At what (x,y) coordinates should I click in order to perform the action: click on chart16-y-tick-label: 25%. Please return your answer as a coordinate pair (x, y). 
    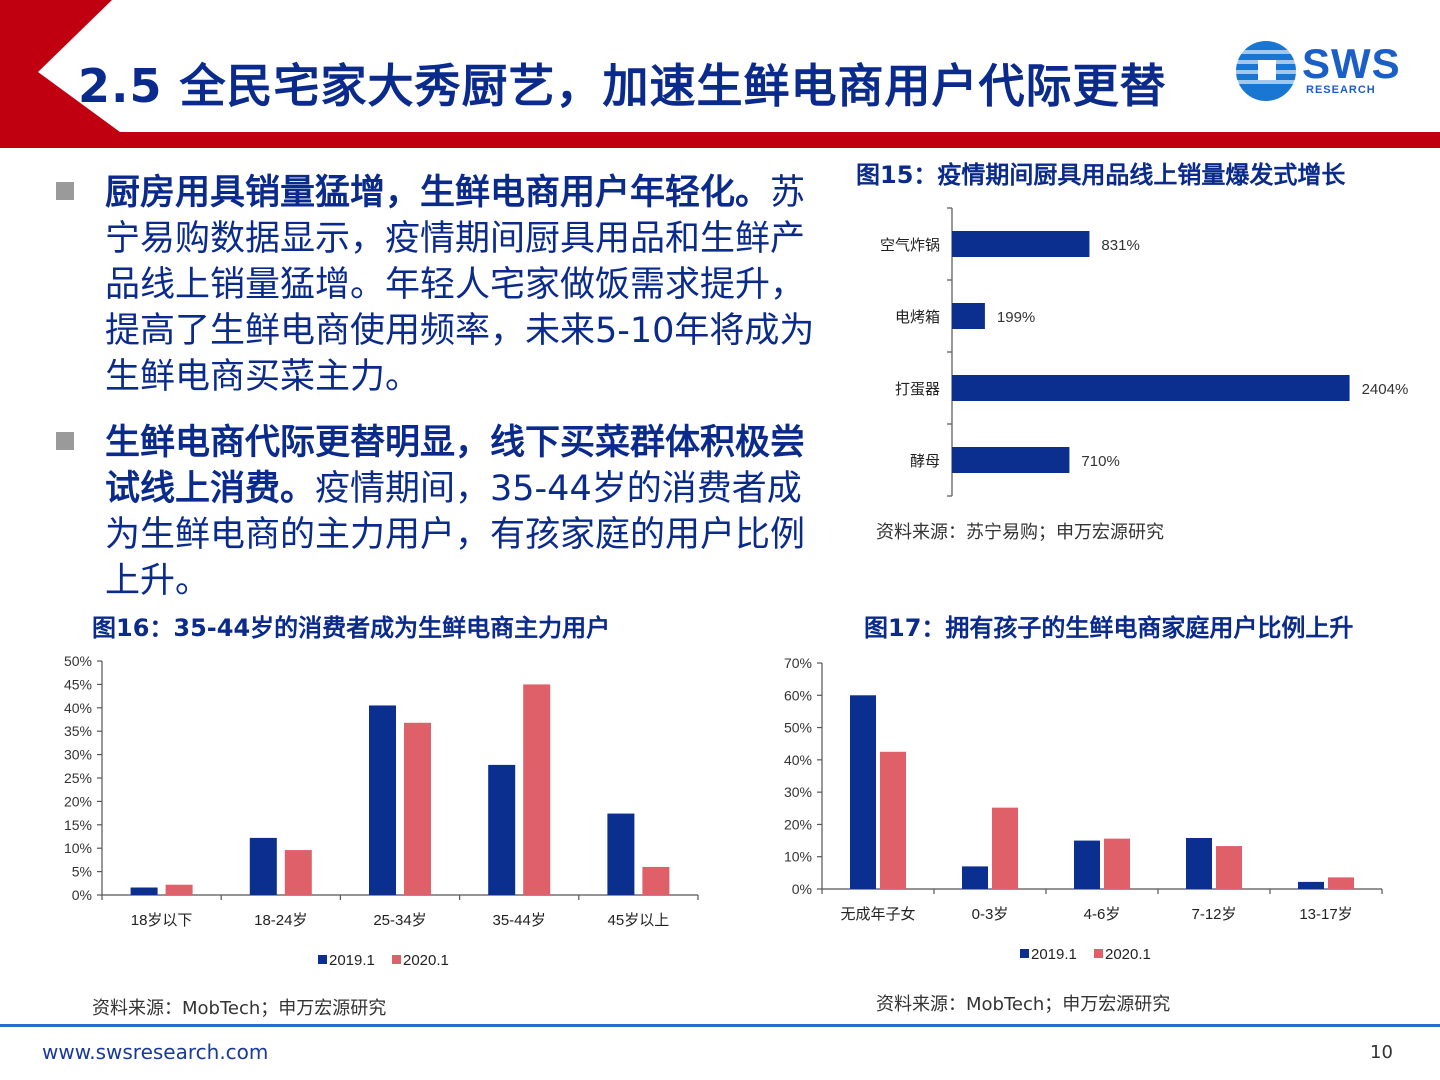
    Looking at the image, I should click on (78, 778).